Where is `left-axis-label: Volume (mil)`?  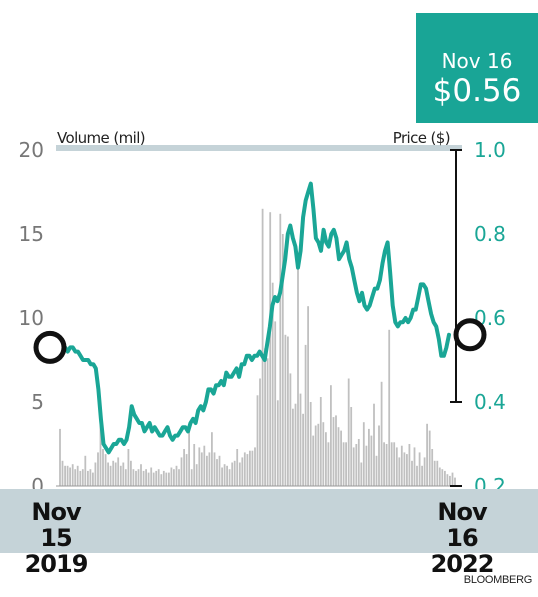
left-axis-label: Volume (mil) is located at coordinates (101, 138).